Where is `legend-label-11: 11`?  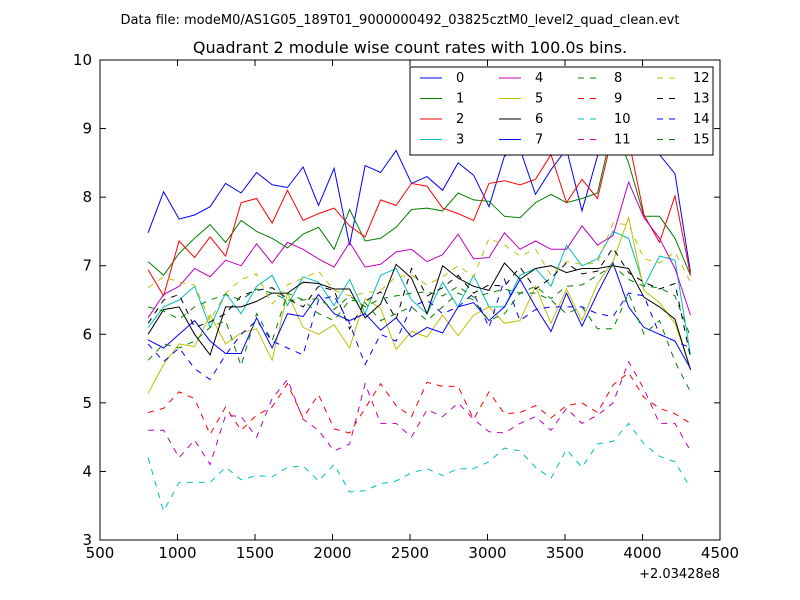 legend-label-11: 11 is located at coordinates (622, 140).